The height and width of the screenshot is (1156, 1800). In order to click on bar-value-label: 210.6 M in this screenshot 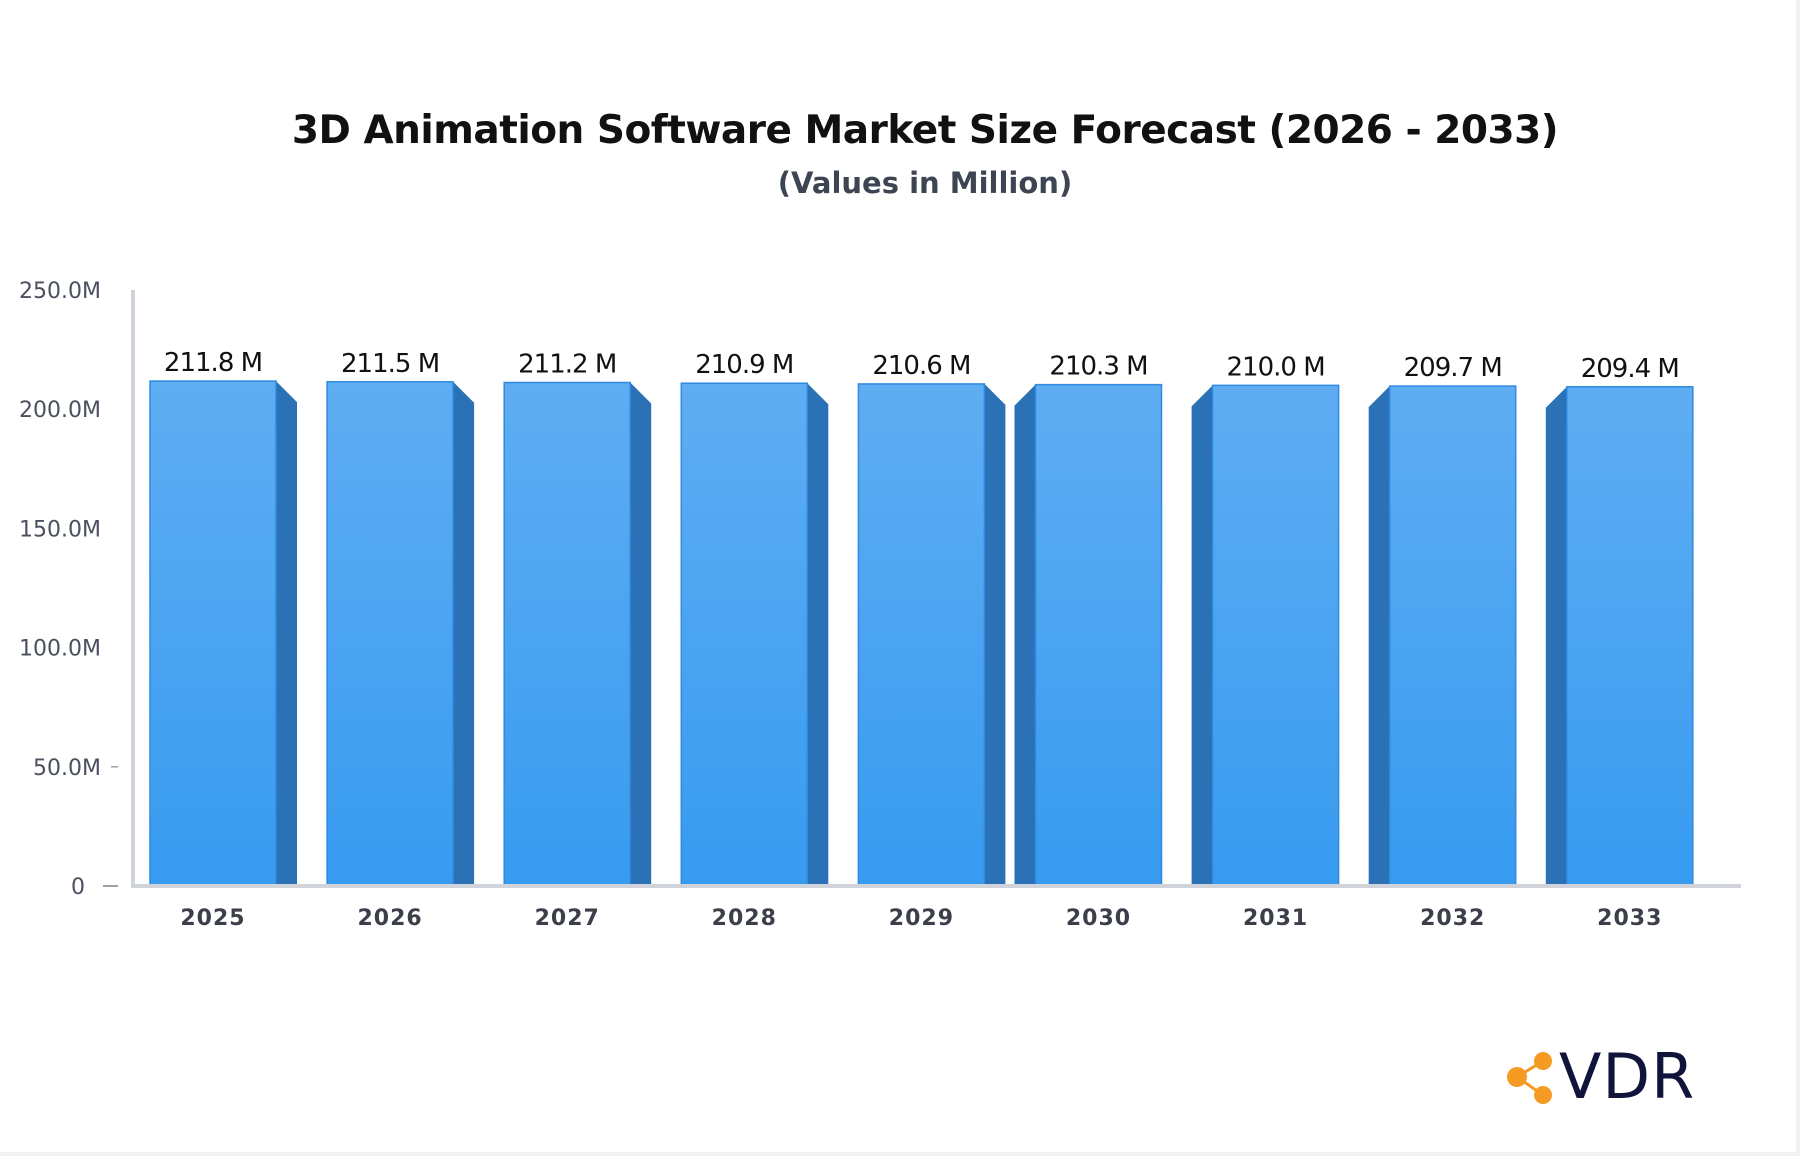, I will do `click(921, 366)`.